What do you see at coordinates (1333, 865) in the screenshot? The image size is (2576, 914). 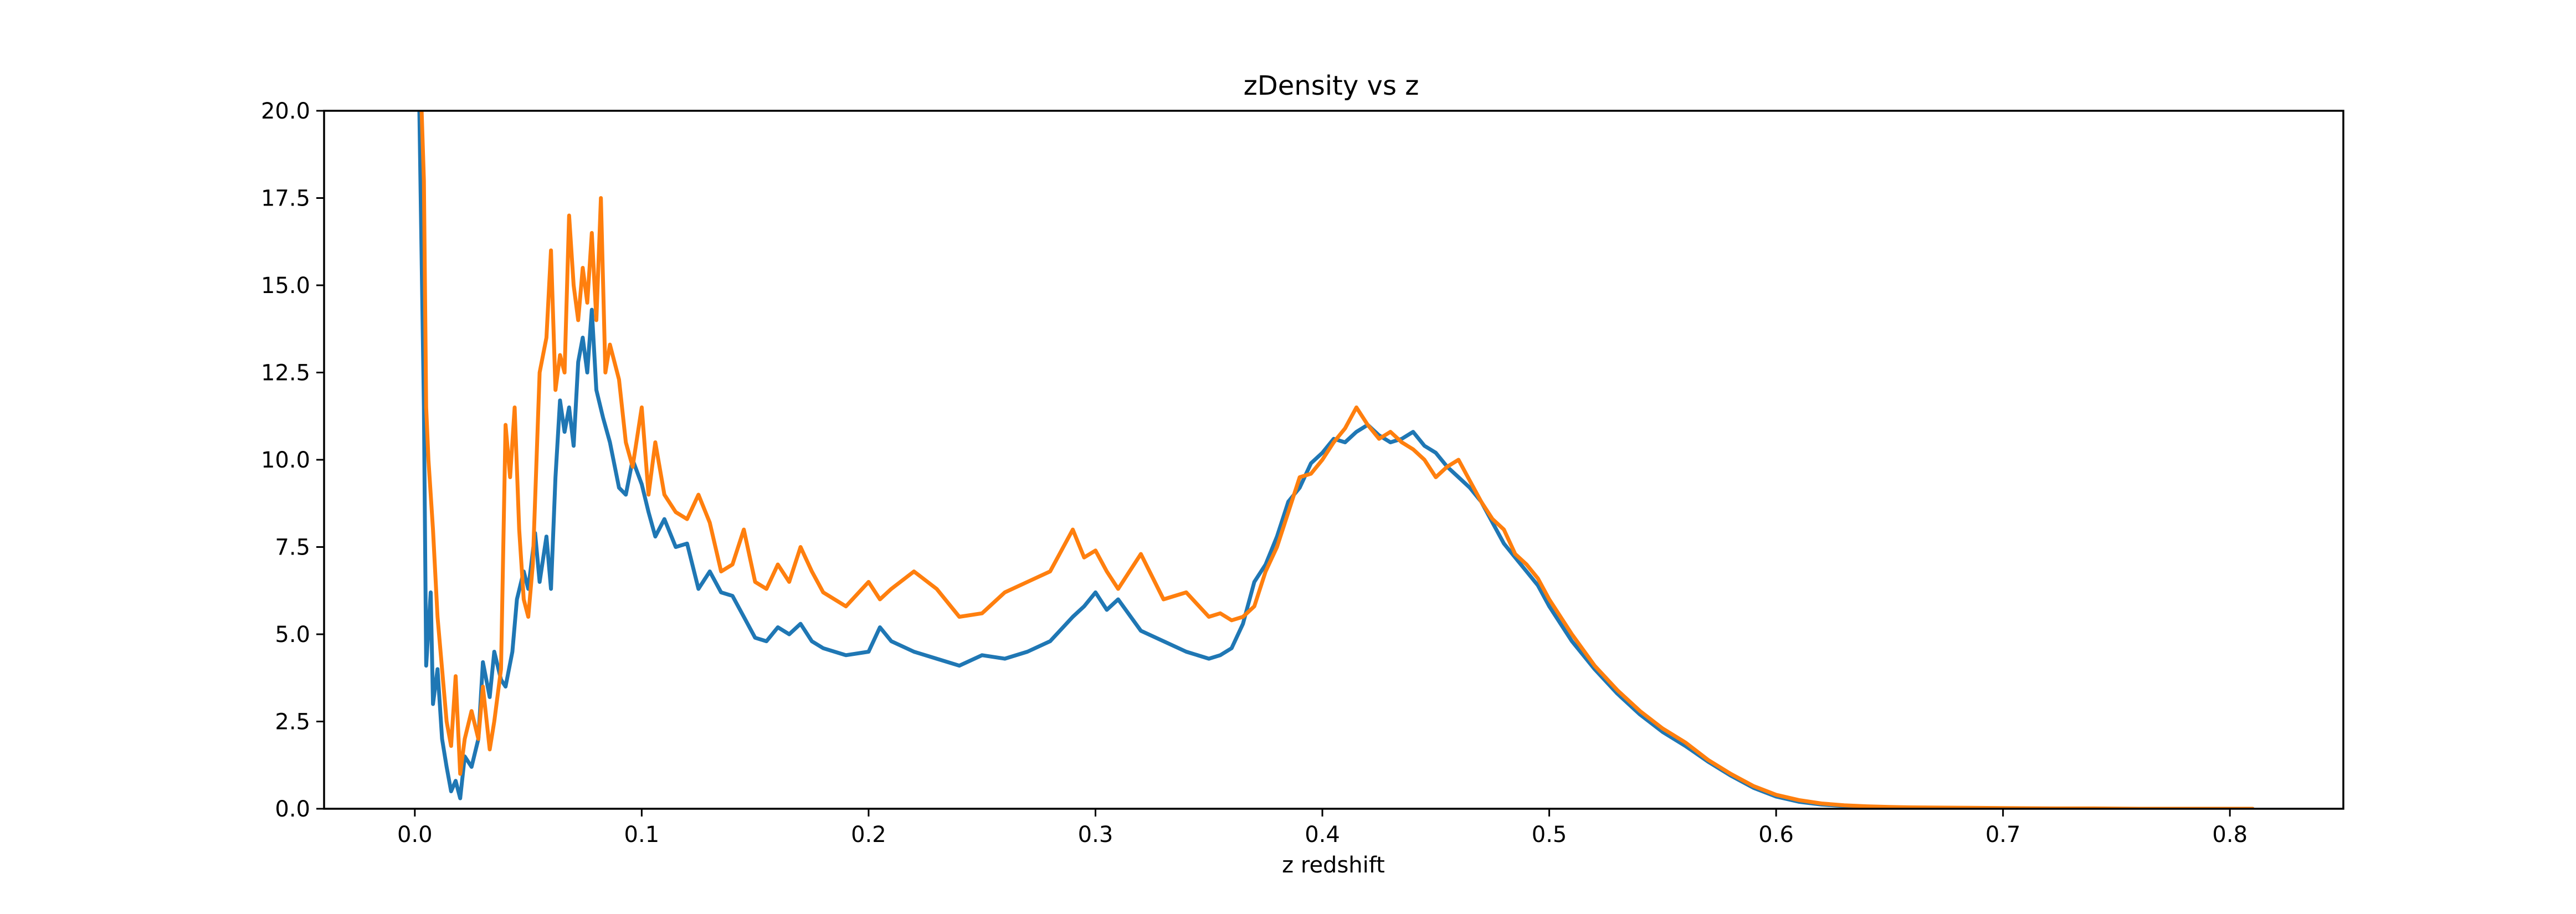 I see `x-axis-label: z redshift` at bounding box center [1333, 865].